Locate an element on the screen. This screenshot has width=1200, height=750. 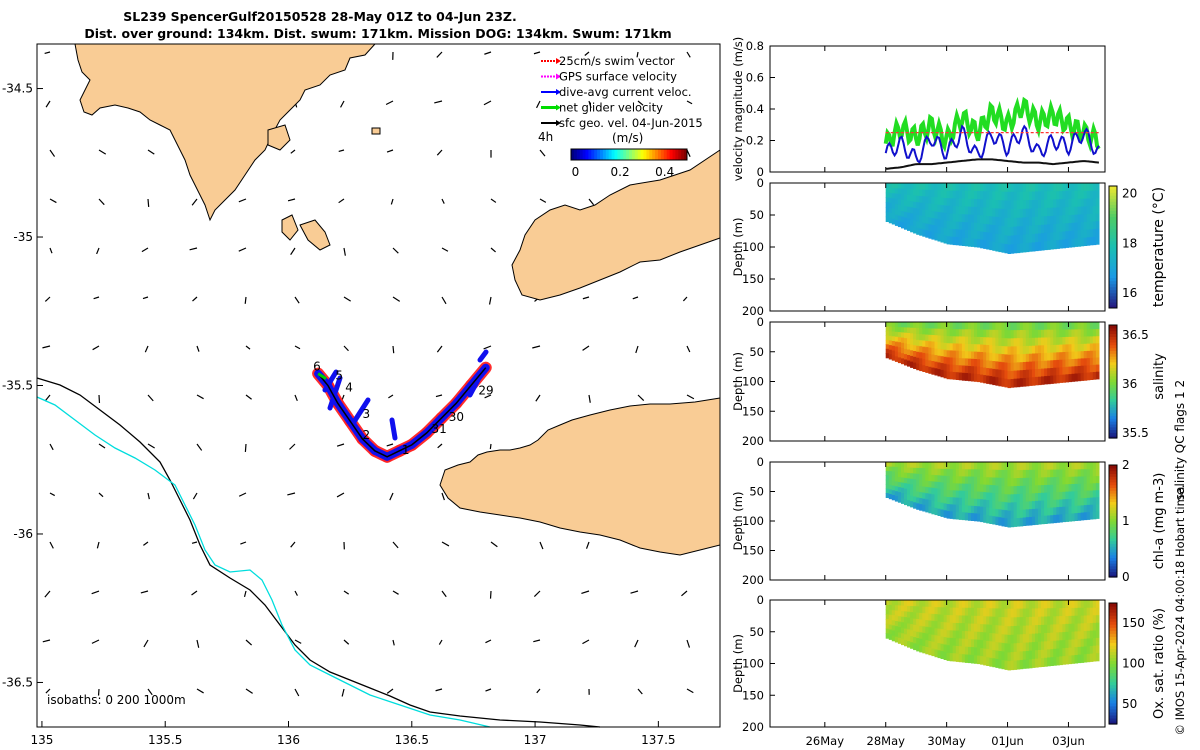
day-label: 1 is located at coordinates (406, 450).